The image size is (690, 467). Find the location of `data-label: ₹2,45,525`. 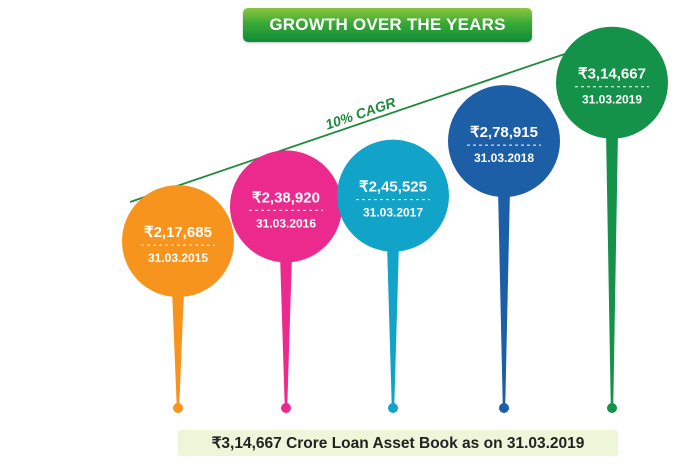

data-label: ₹2,45,525 is located at coordinates (393, 187).